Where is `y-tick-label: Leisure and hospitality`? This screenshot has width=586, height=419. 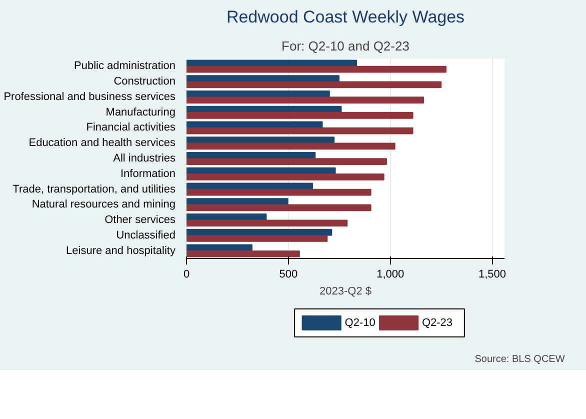
y-tick-label: Leisure and hospitality is located at coordinates (121, 250).